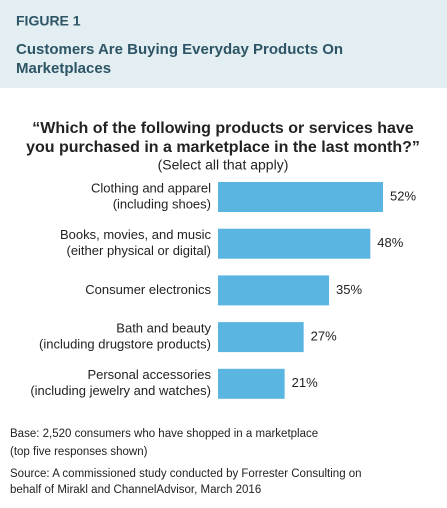 The image size is (447, 508). Describe the element at coordinates (48, 21) in the screenshot. I see `figure-label: FIGURE 1` at that location.